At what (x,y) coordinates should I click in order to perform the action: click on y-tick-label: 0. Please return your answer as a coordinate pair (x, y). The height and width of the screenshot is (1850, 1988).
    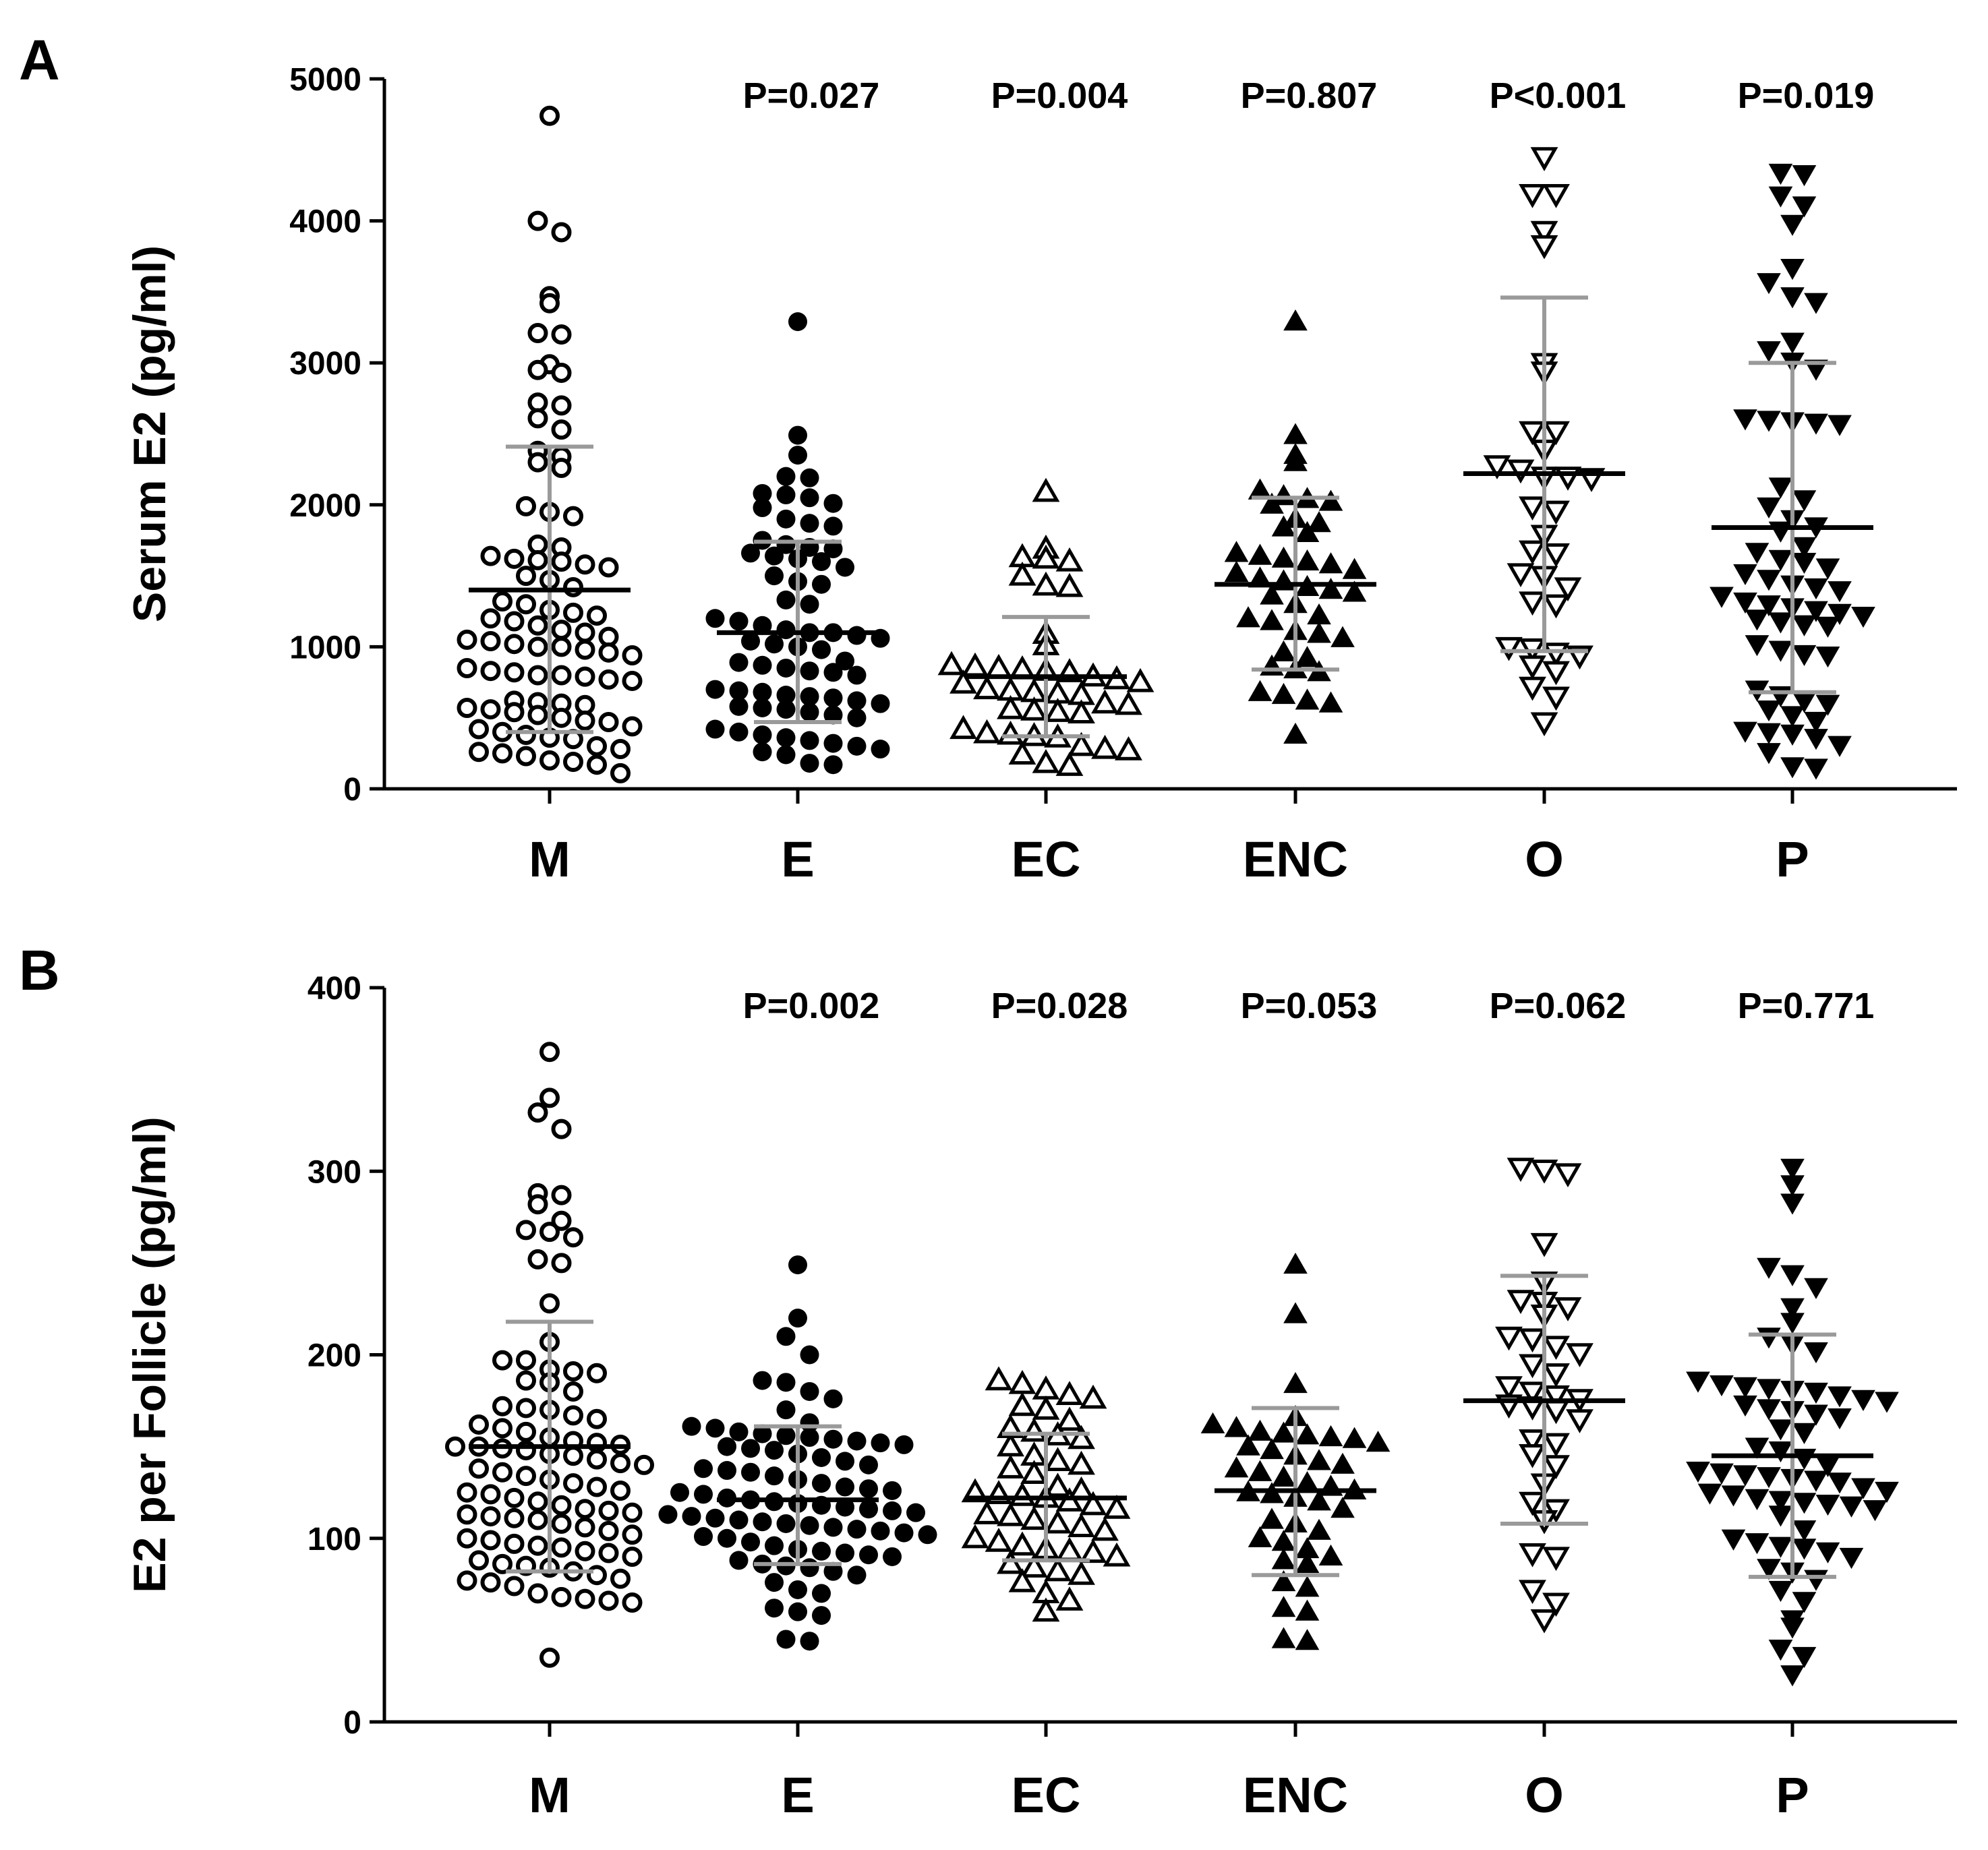
    Looking at the image, I should click on (352, 790).